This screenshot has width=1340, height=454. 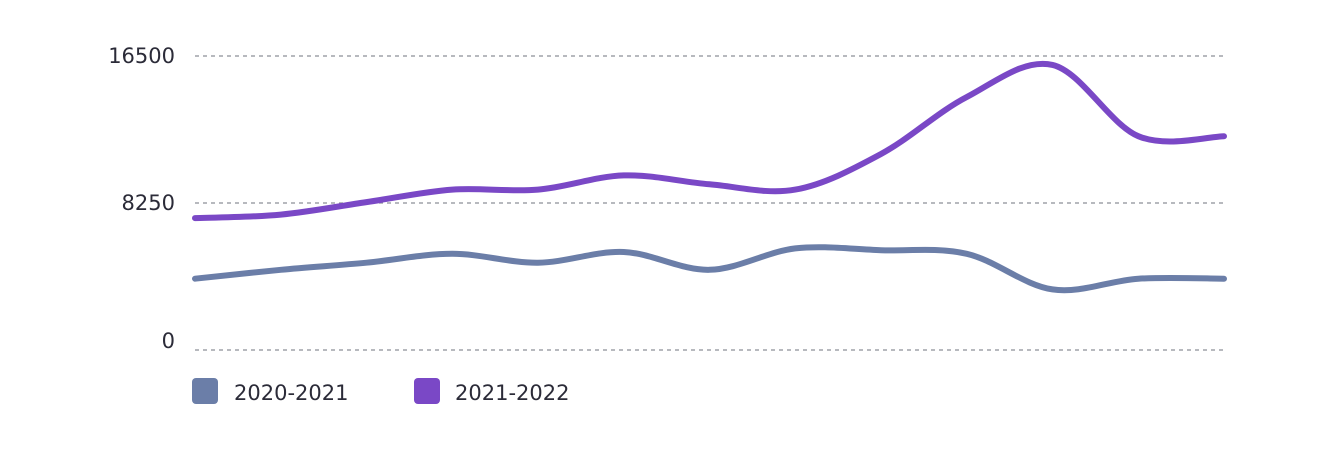 What do you see at coordinates (291, 393) in the screenshot?
I see `legend-label: 2020-2021` at bounding box center [291, 393].